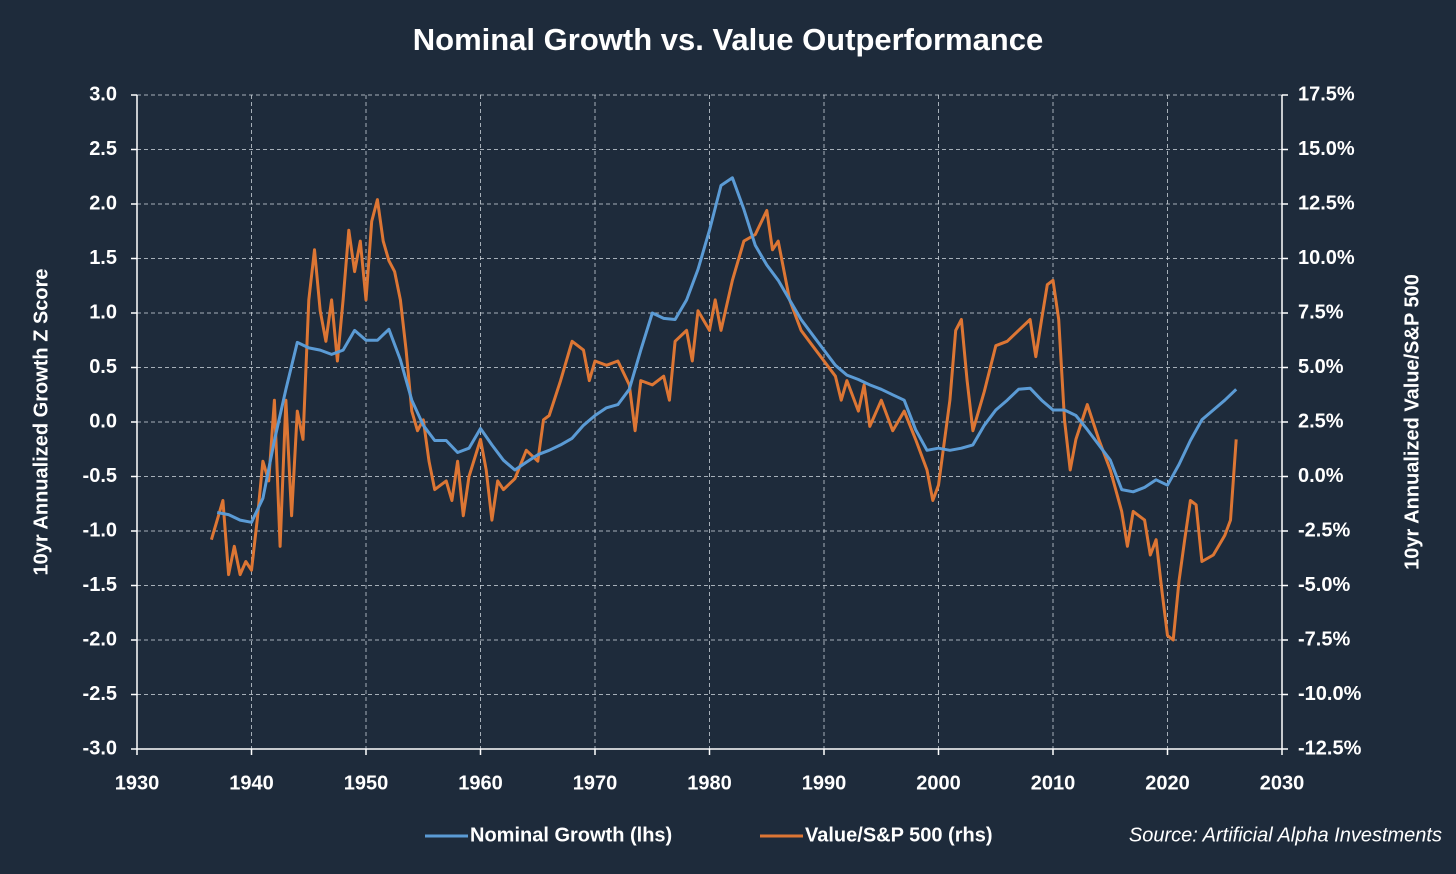  What do you see at coordinates (1053, 783) in the screenshot?
I see `x-tick-label: 2010` at bounding box center [1053, 783].